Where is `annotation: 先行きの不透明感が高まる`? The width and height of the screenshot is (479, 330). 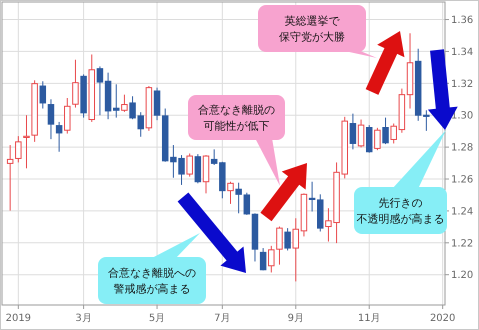
annotation: 先行きの不透明感が高まる is located at coordinates (400, 211).